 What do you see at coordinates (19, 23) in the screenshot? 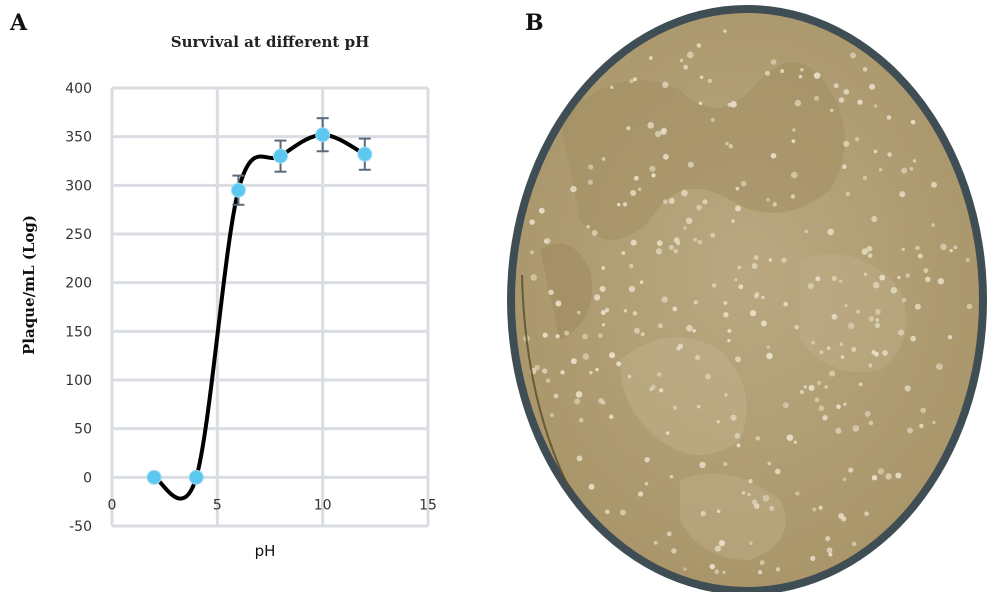
I see `panel-a-label: A` at bounding box center [19, 23].